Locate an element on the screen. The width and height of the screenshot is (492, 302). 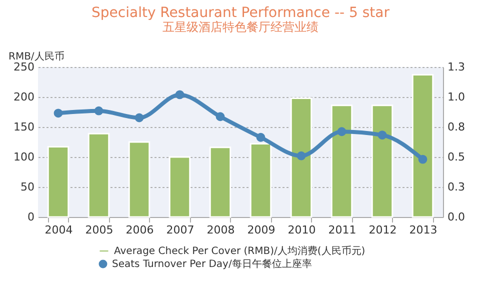
y-tick-label: 200 is located at coordinates (24, 97).